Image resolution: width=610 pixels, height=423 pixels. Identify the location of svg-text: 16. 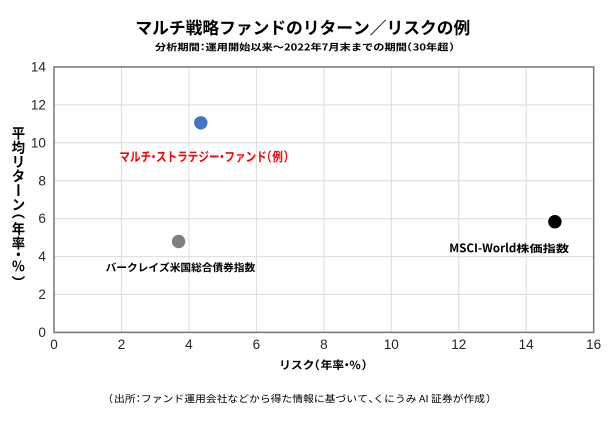
(593, 344).